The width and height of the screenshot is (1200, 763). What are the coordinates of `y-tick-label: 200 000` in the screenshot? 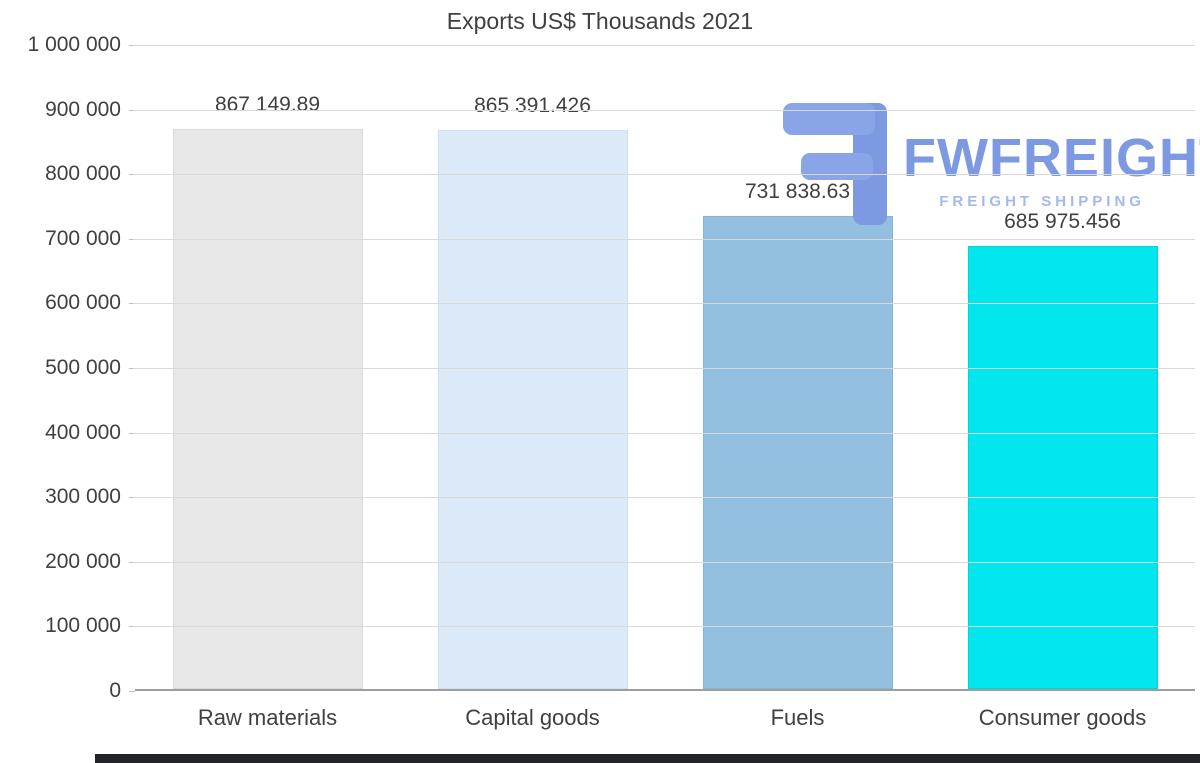 It's located at (83, 561).